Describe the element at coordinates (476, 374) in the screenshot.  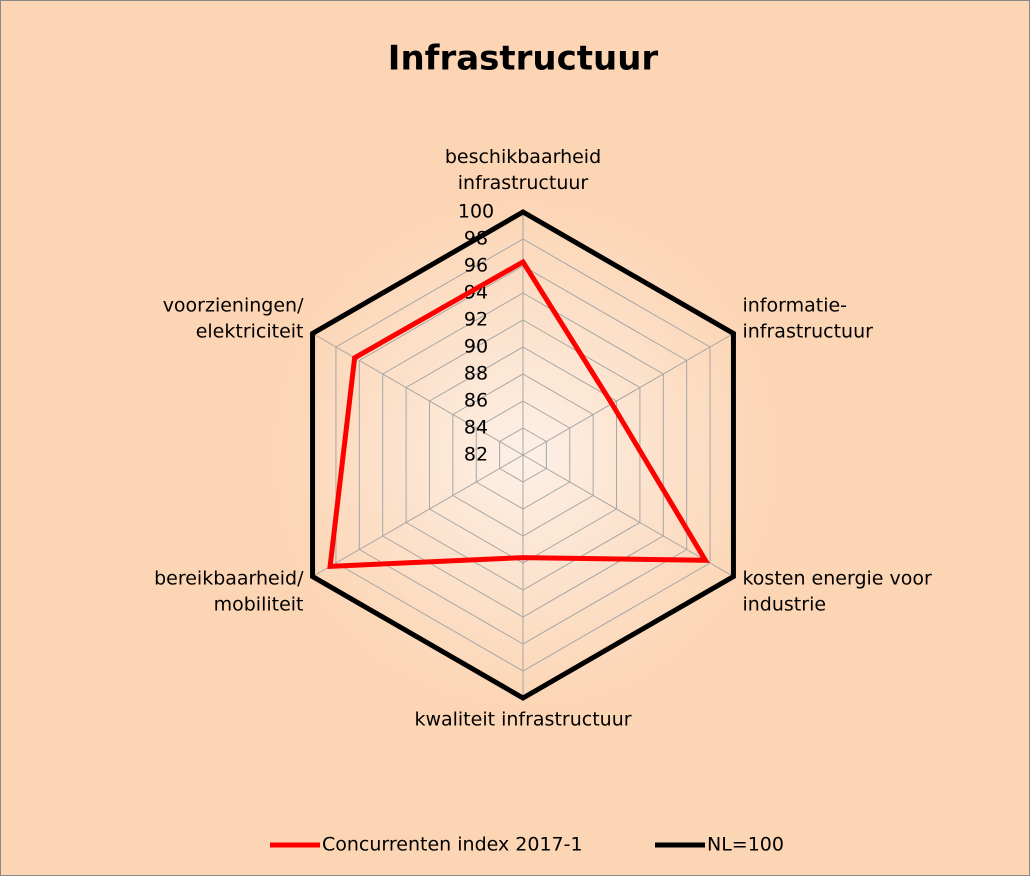
I see `y-tick-label: 88` at that location.